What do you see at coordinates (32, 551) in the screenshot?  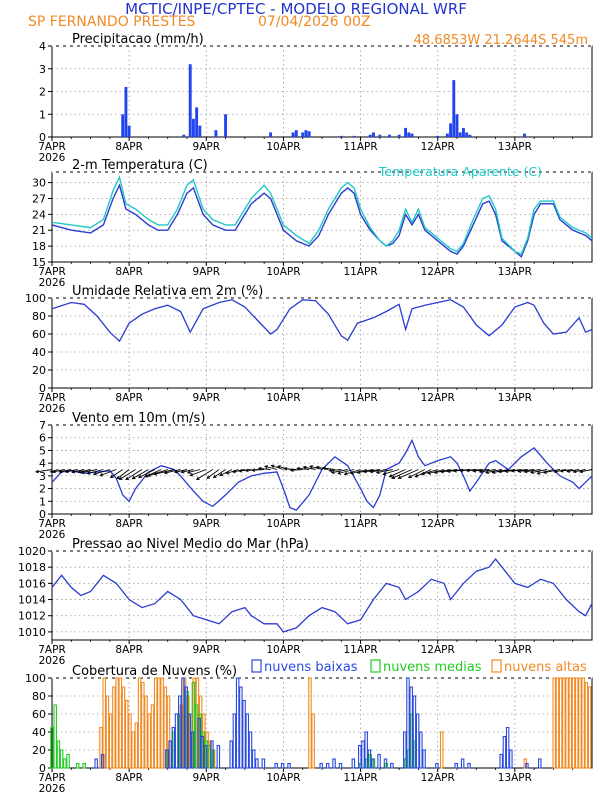 I see `y-tick-label: 1020` at bounding box center [32, 551].